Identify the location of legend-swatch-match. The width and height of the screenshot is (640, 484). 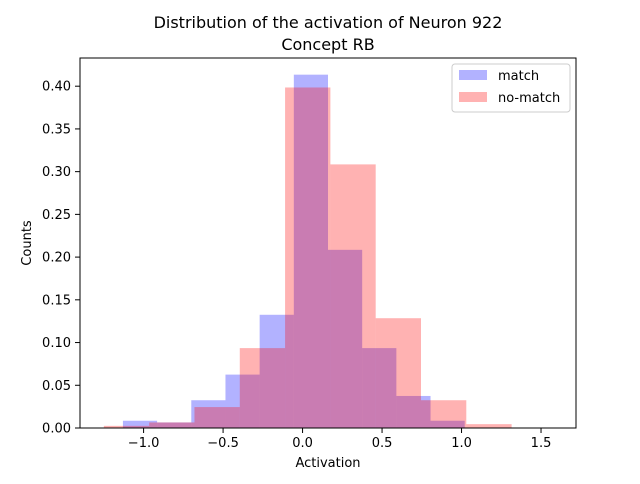
(473, 75).